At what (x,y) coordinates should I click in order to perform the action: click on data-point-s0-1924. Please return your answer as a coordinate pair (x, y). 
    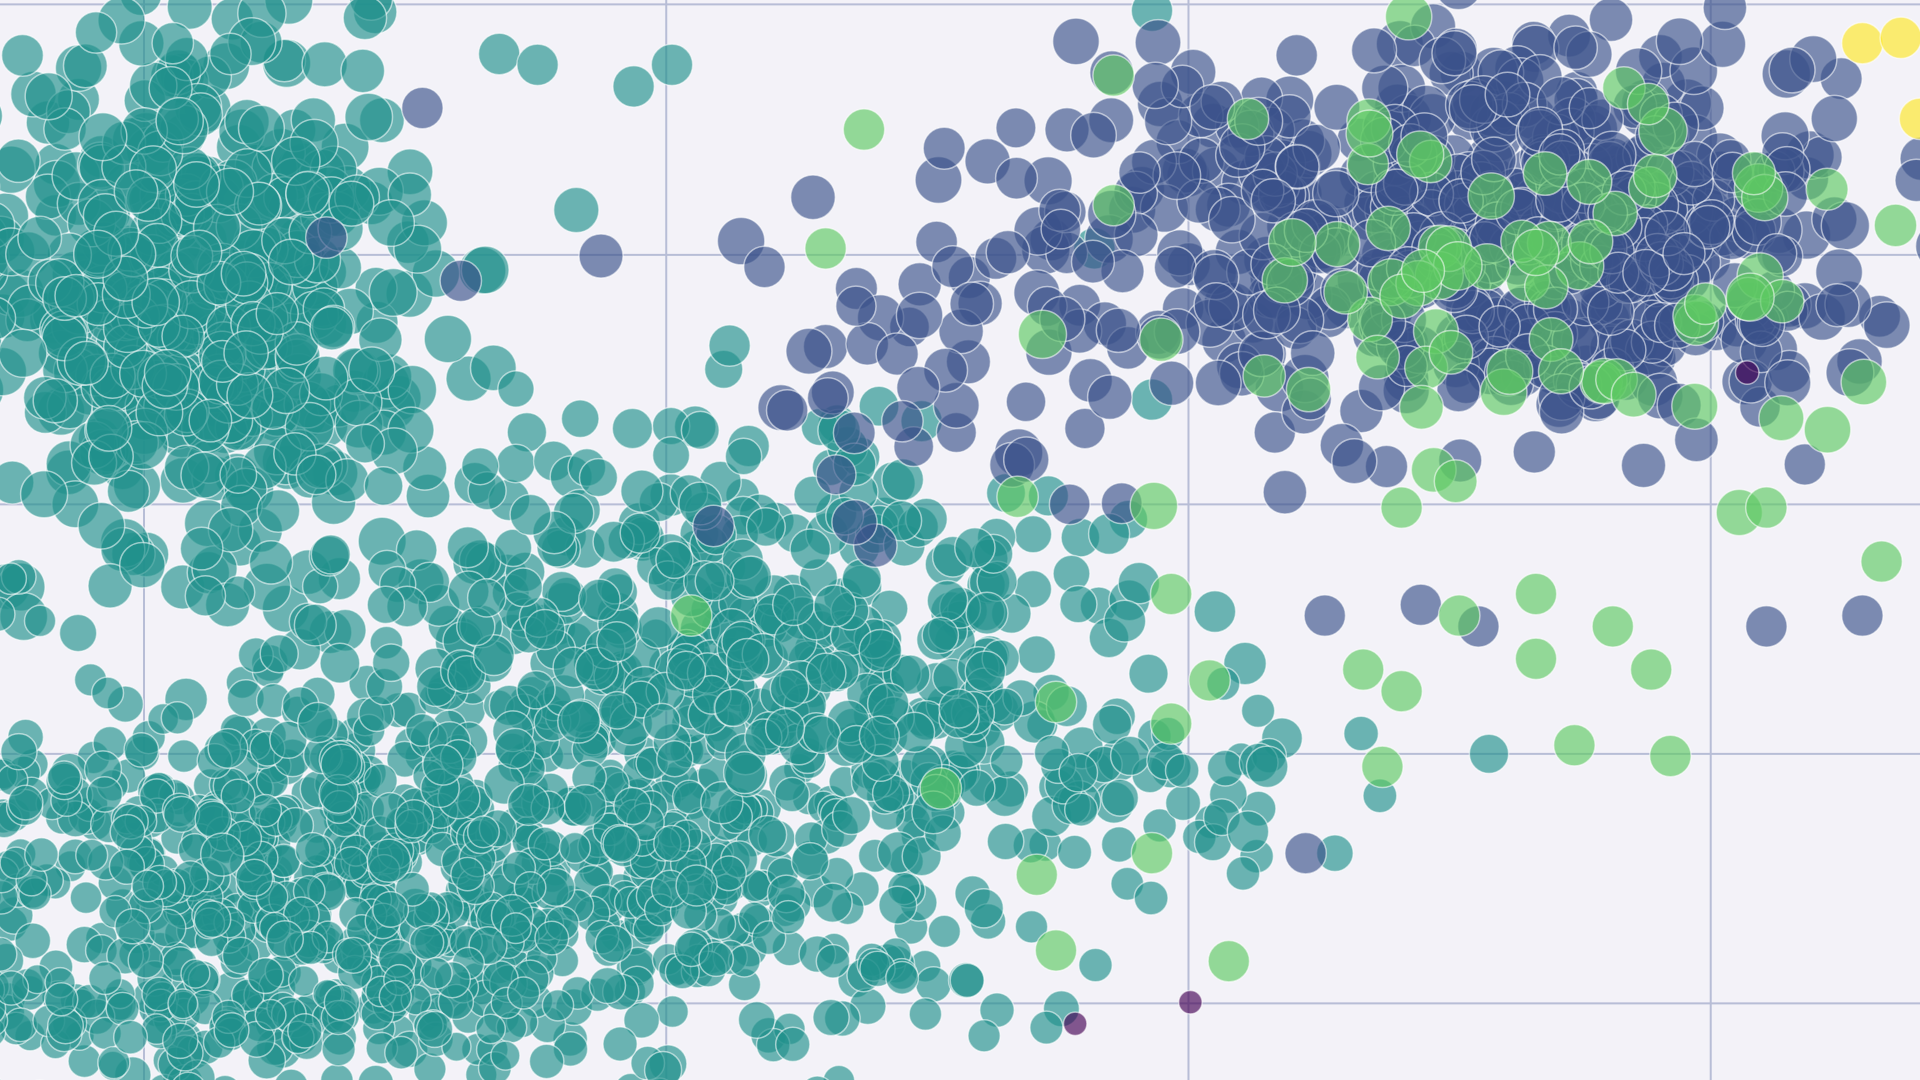
    Looking at the image, I should click on (1248, 832).